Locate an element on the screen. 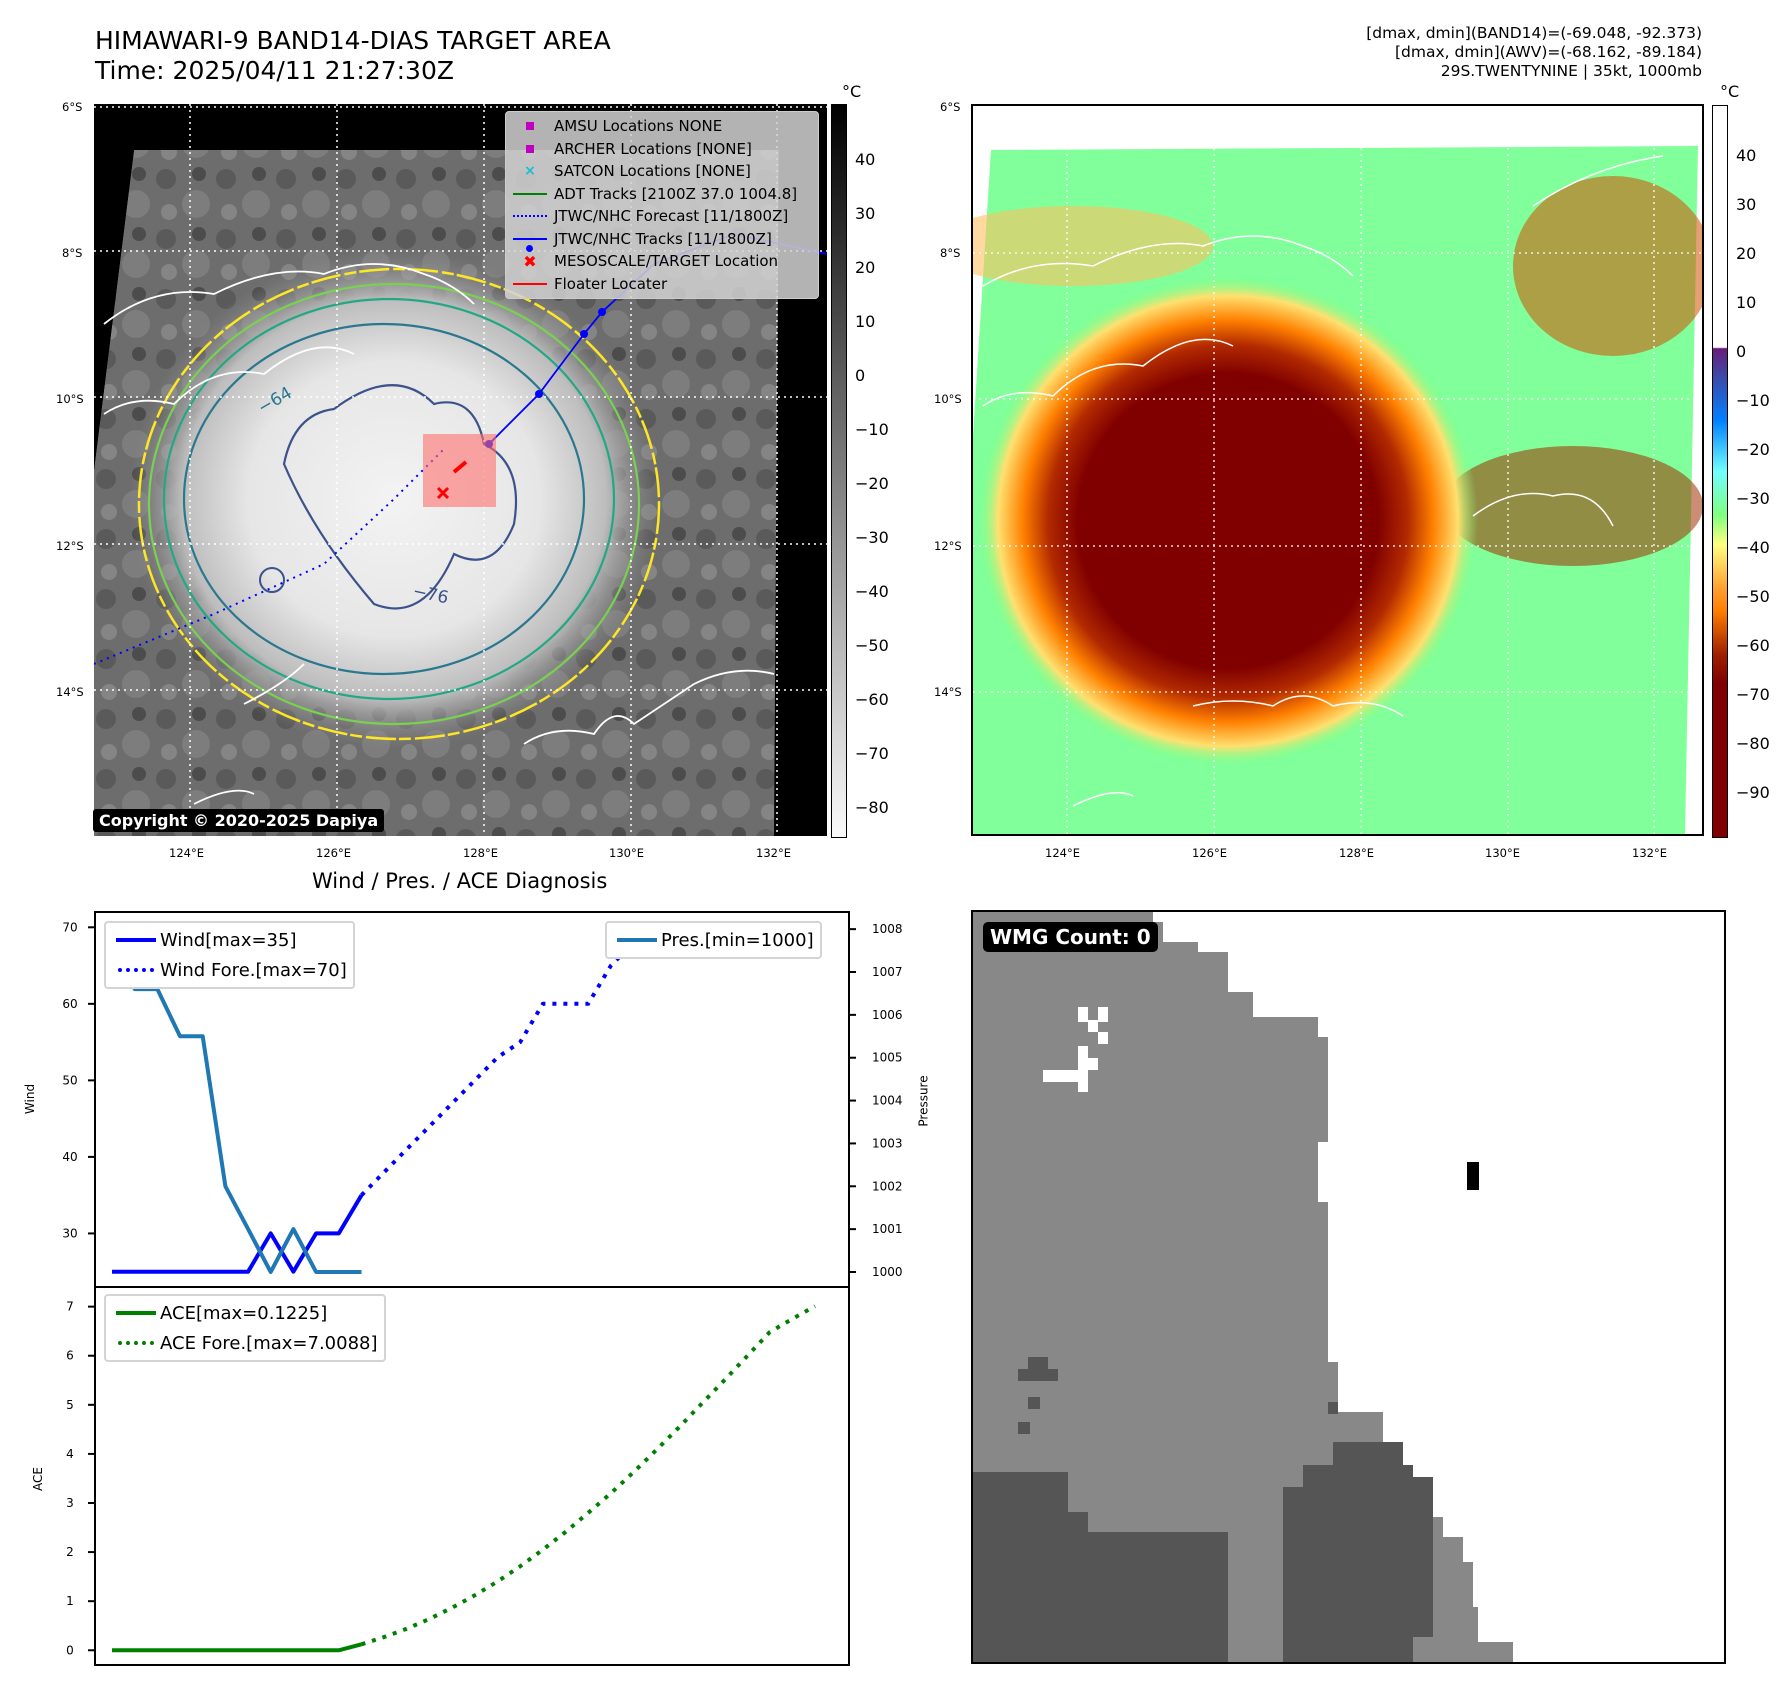 This screenshot has width=1788, height=1694. blue-dotted-line-icon is located at coordinates (530, 216).